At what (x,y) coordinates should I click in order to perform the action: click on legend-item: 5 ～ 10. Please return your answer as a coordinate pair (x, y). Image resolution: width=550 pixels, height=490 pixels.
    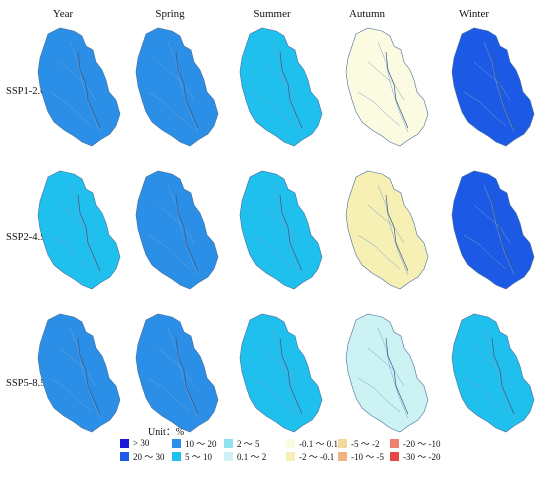
    Looking at the image, I should click on (192, 456).